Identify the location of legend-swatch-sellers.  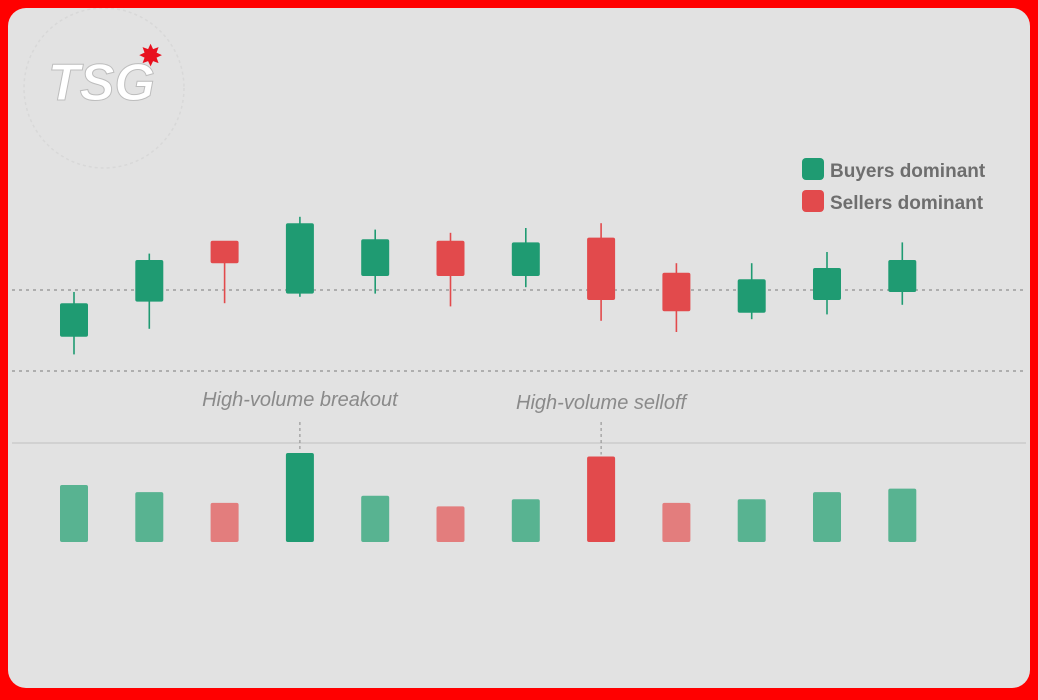
(813, 201).